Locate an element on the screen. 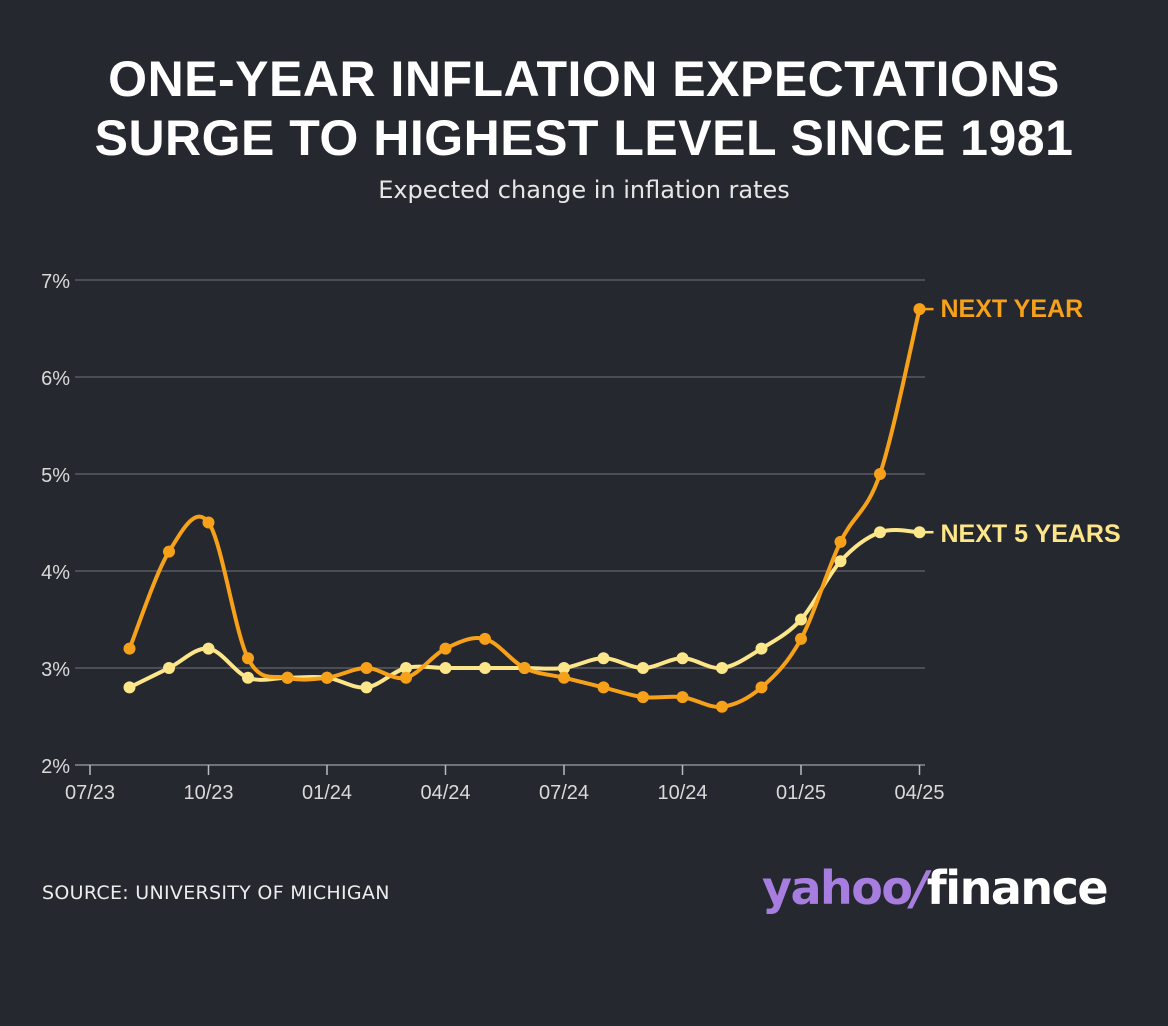  x-tick-label: 07/23 is located at coordinates (90, 793).